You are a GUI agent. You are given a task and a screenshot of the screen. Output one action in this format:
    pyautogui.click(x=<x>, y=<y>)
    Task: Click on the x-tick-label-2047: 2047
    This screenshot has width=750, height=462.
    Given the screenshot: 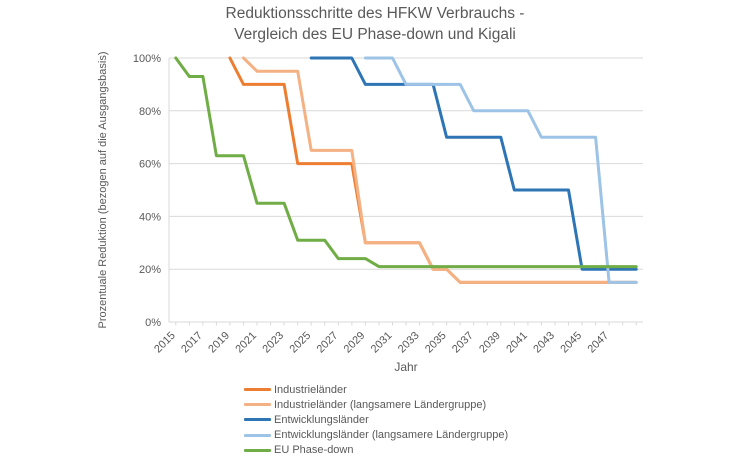 What is the action you would take?
    pyautogui.click(x=598, y=343)
    